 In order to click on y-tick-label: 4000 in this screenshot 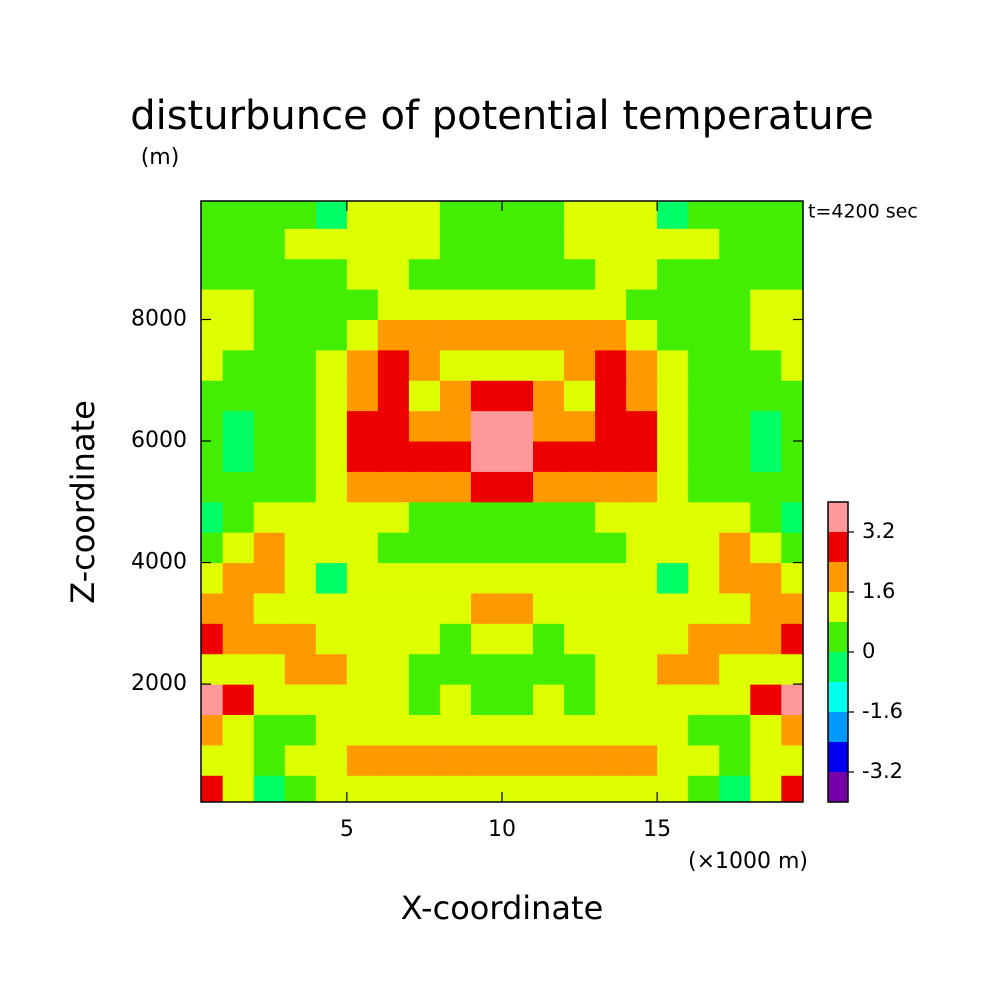, I will do `click(159, 562)`.